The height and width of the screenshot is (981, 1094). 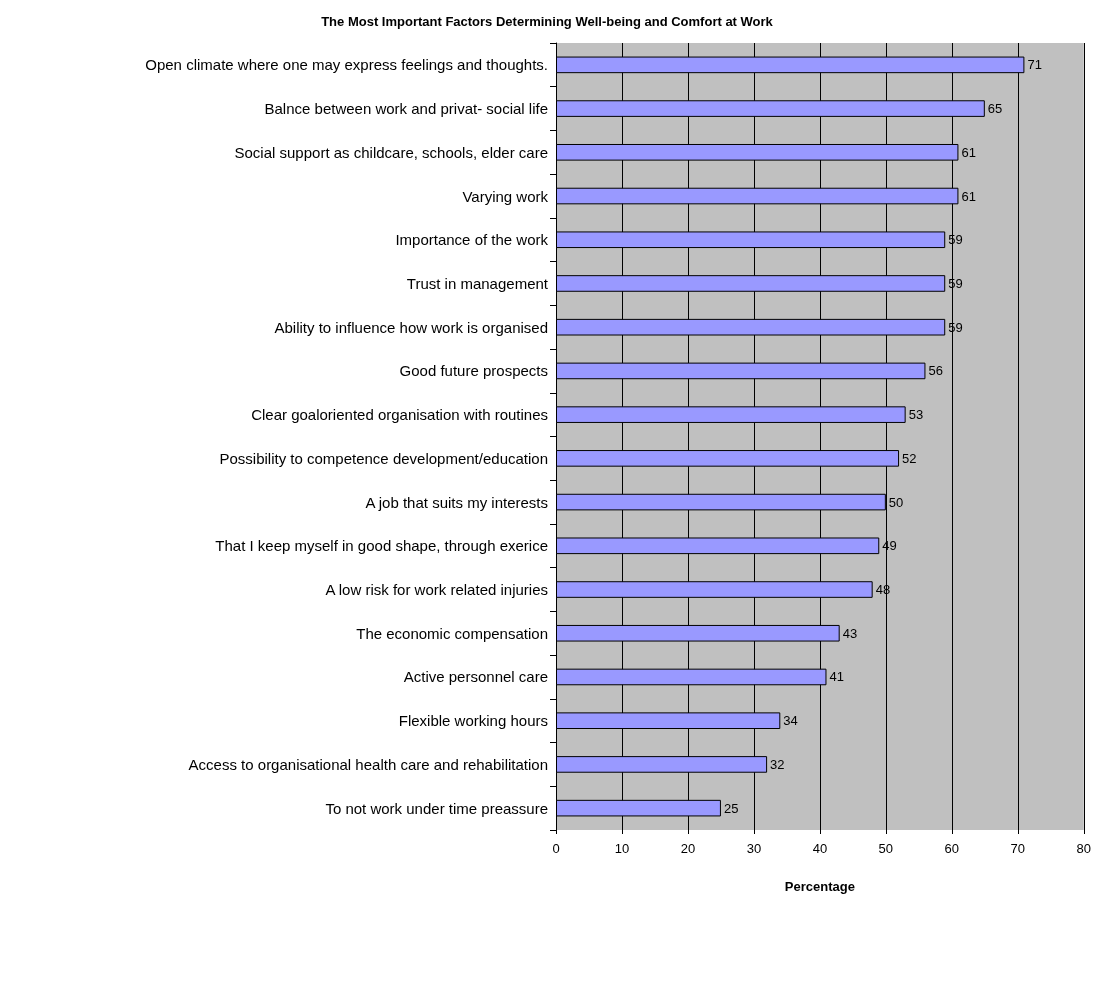 What do you see at coordinates (505, 196) in the screenshot?
I see `y-tick-label: Varying work` at bounding box center [505, 196].